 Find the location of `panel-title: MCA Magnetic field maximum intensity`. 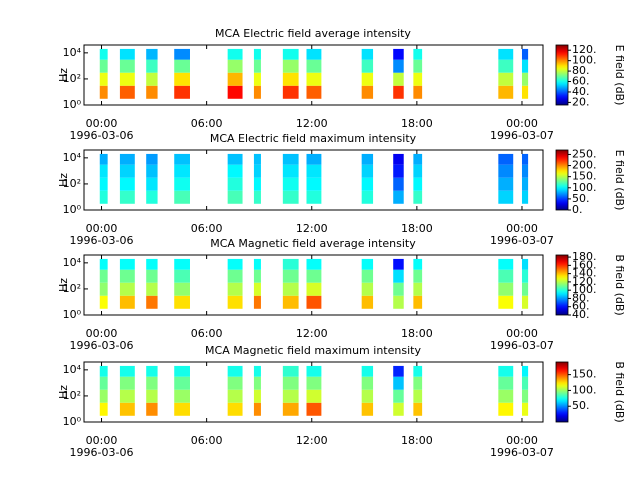

panel-title: MCA Magnetic field maximum intensity is located at coordinates (313, 350).